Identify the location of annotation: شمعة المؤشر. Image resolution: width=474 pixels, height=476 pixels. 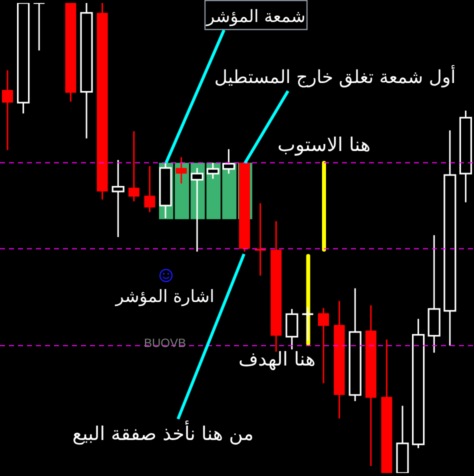
(256, 17).